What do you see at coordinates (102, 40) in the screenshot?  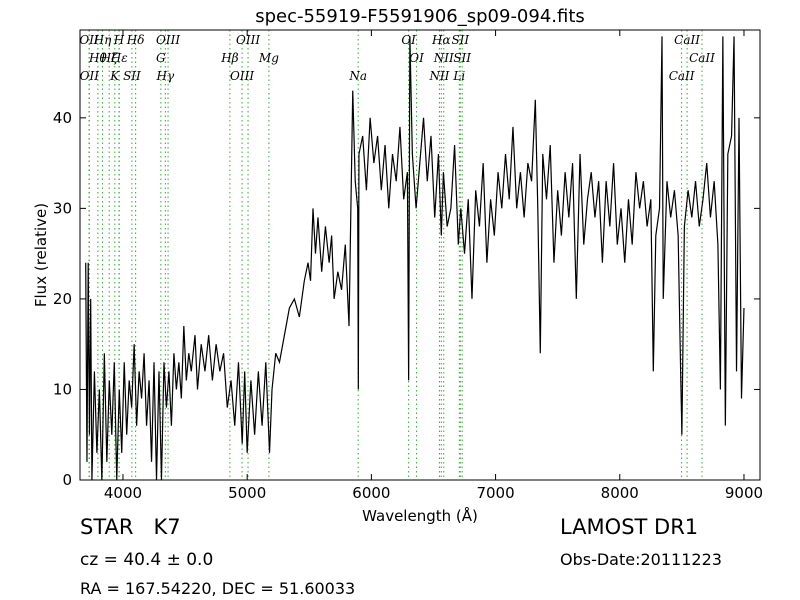 I see `spectral-line-label: Hη` at bounding box center [102, 40].